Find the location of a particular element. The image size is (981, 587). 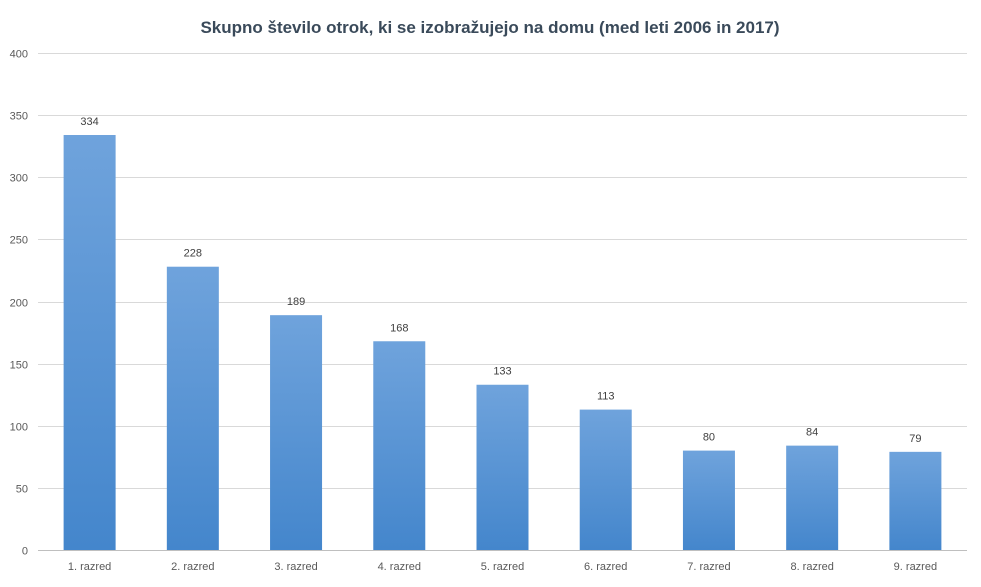

category-label: 9. razred is located at coordinates (915, 567).